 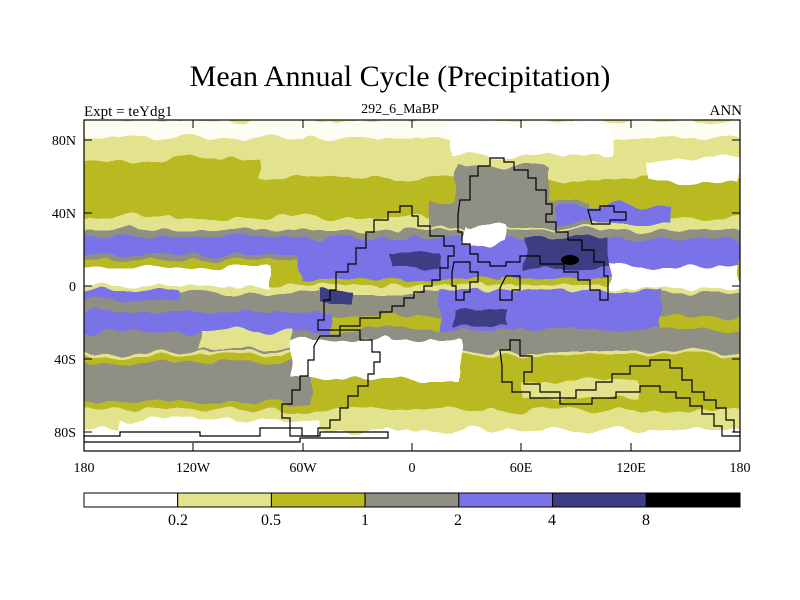 I want to click on season-label: ANN, so click(x=726, y=111).